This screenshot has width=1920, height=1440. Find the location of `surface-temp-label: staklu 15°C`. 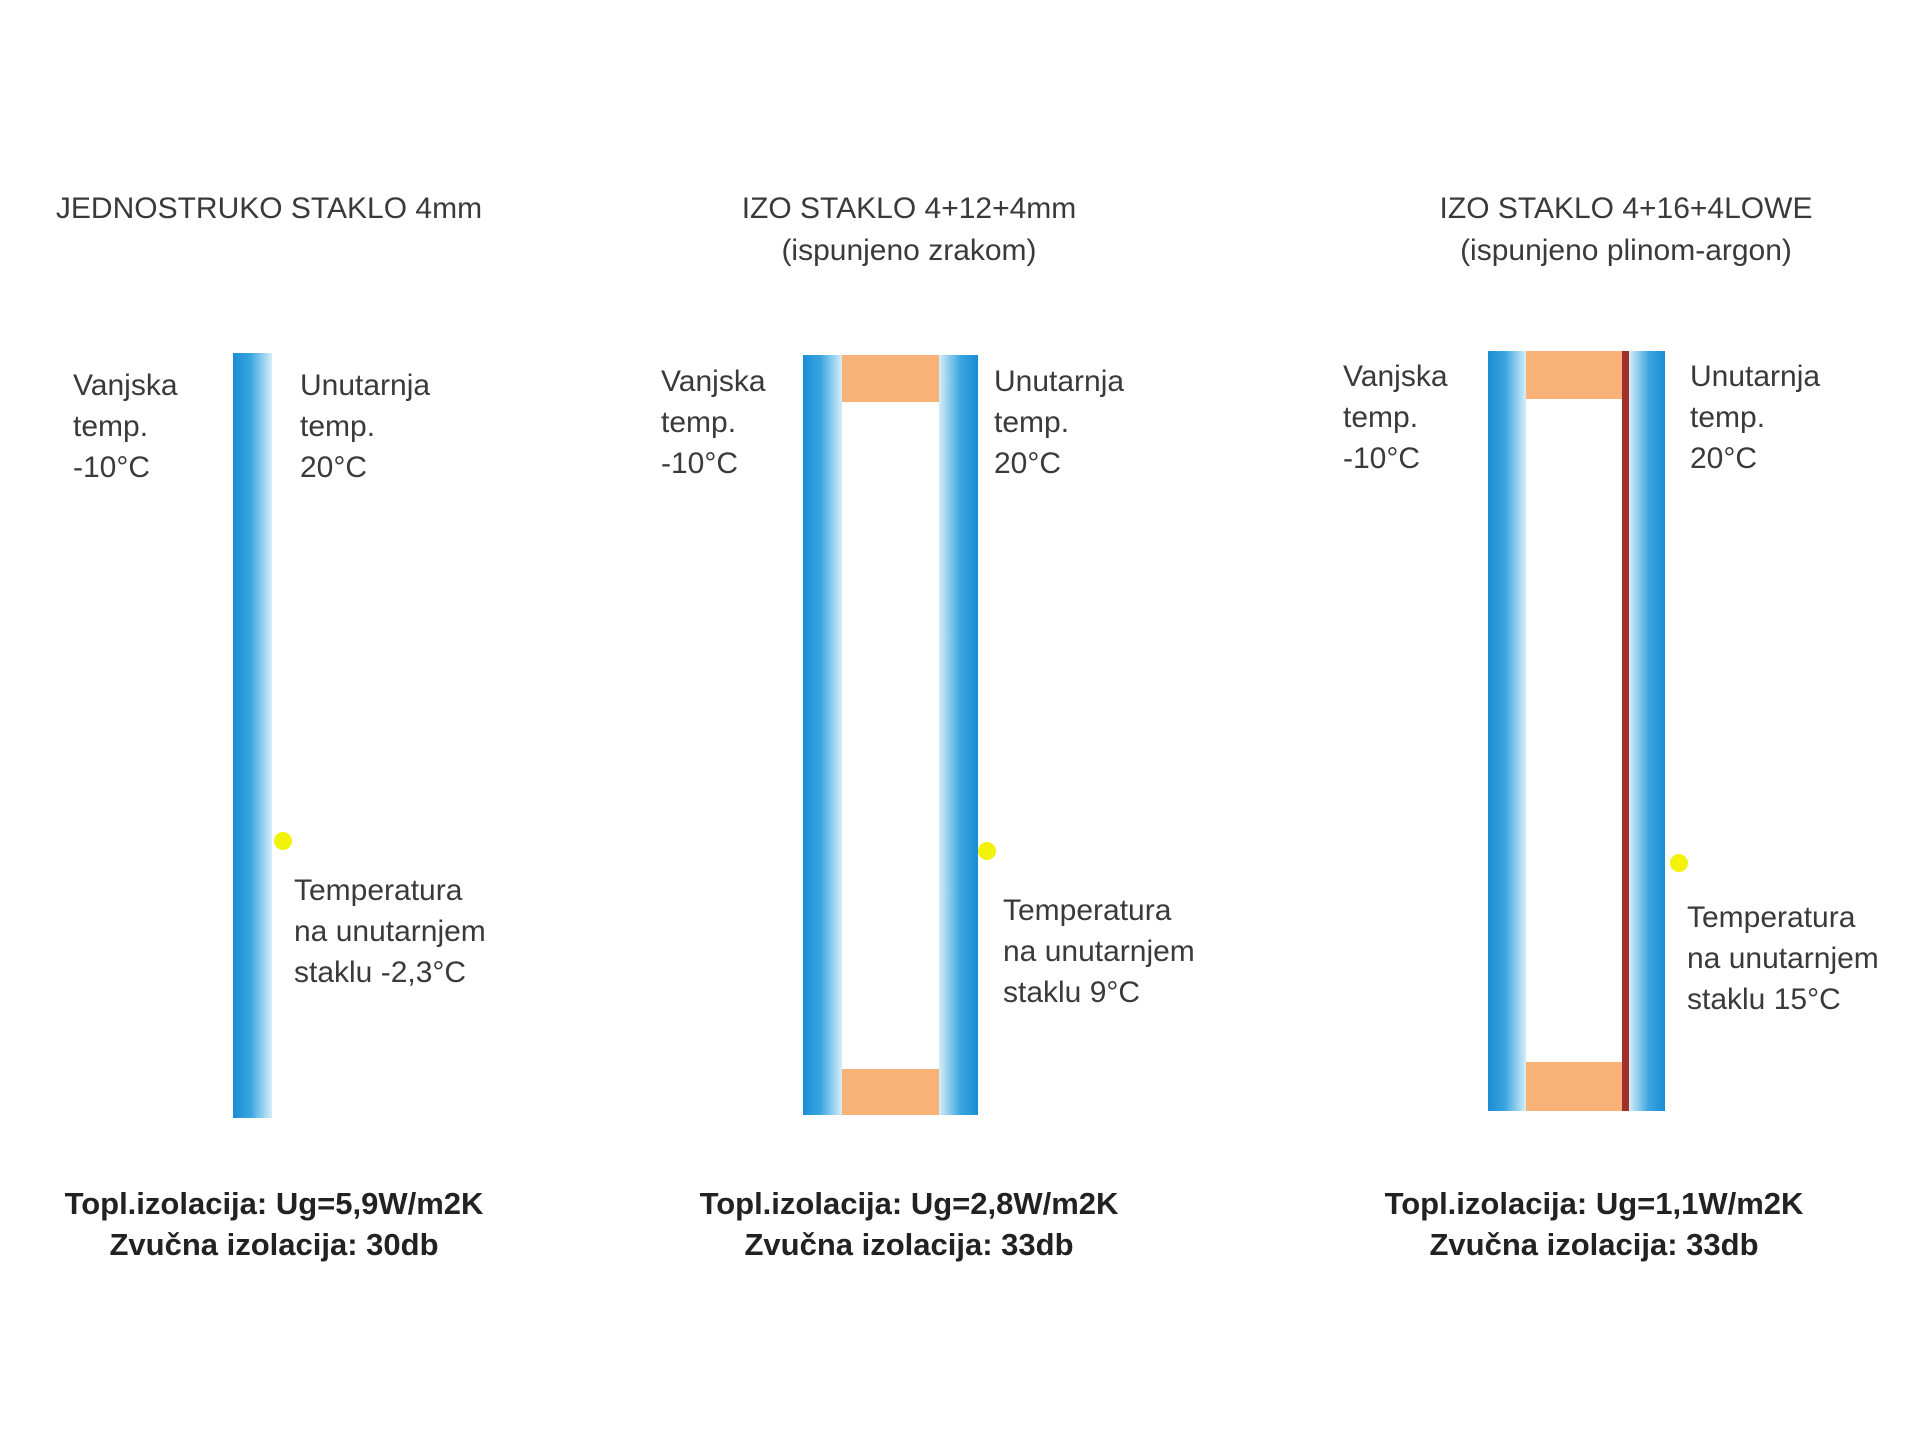

surface-temp-label: staklu 15°C is located at coordinates (1764, 999).